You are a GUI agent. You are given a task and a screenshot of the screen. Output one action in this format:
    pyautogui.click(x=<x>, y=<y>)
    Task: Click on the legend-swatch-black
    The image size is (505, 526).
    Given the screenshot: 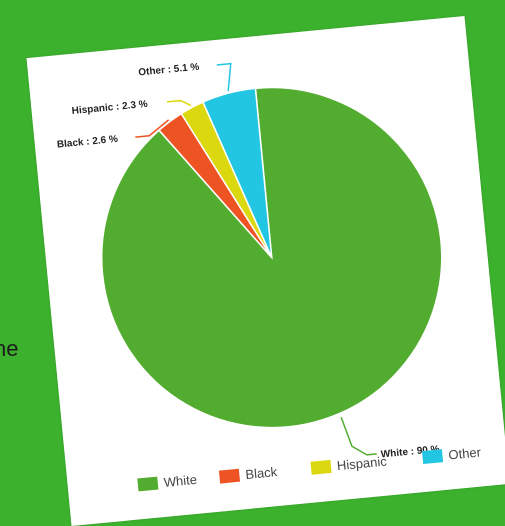 What is the action you would take?
    pyautogui.click(x=229, y=476)
    